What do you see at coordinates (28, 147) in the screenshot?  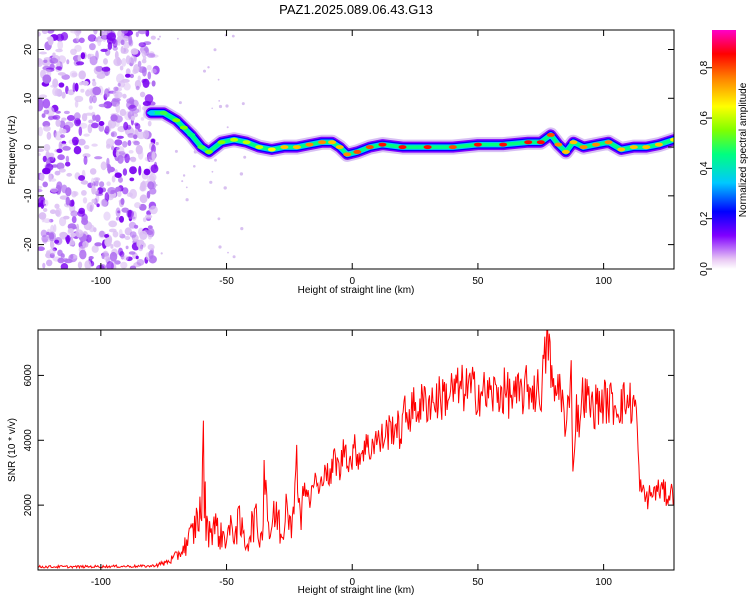 I see `y-tick-label: 0` at bounding box center [28, 147].